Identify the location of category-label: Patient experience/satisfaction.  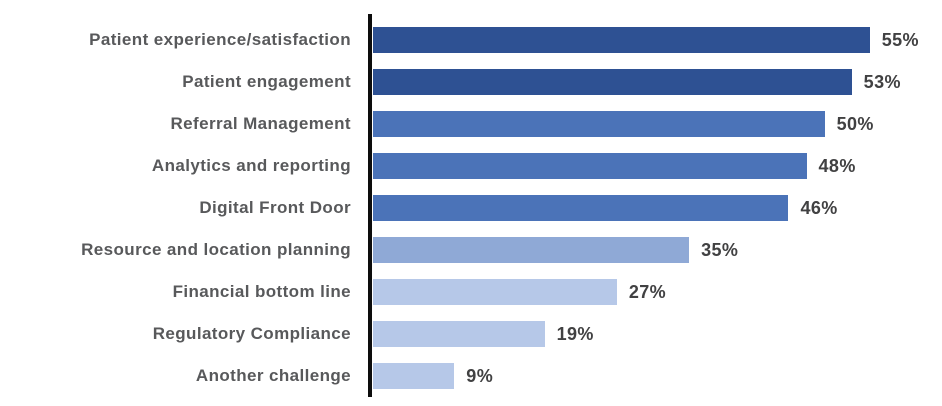
(220, 39).